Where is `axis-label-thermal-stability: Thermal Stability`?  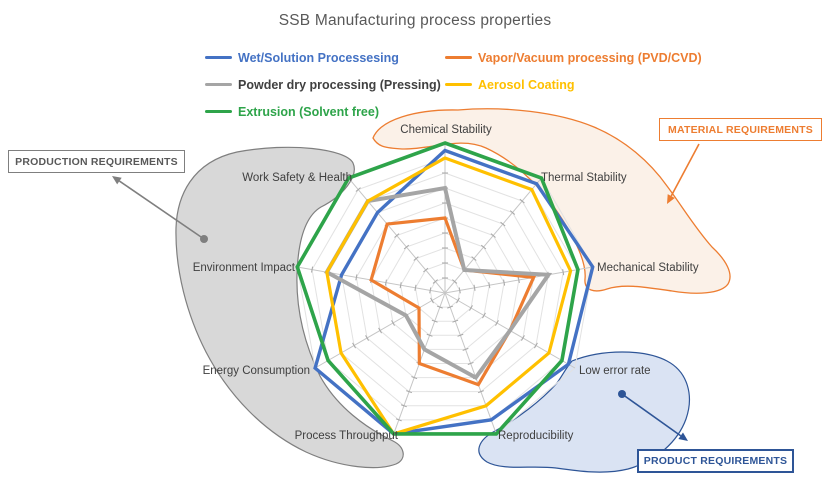 axis-label-thermal-stability: Thermal Stability is located at coordinates (584, 178).